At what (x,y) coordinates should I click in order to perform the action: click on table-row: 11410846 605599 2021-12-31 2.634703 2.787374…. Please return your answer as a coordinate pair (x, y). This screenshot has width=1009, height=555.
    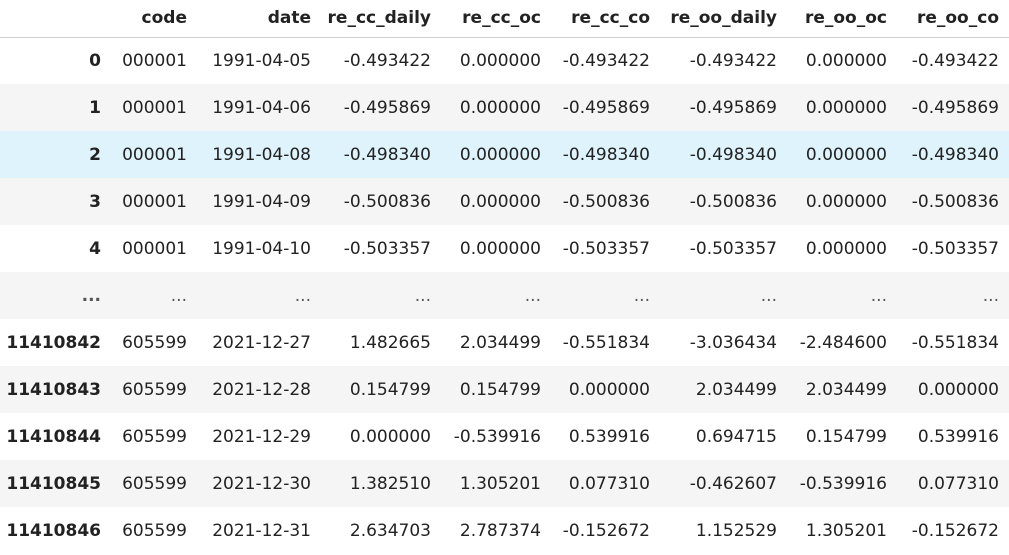
    Looking at the image, I should click on (504, 530).